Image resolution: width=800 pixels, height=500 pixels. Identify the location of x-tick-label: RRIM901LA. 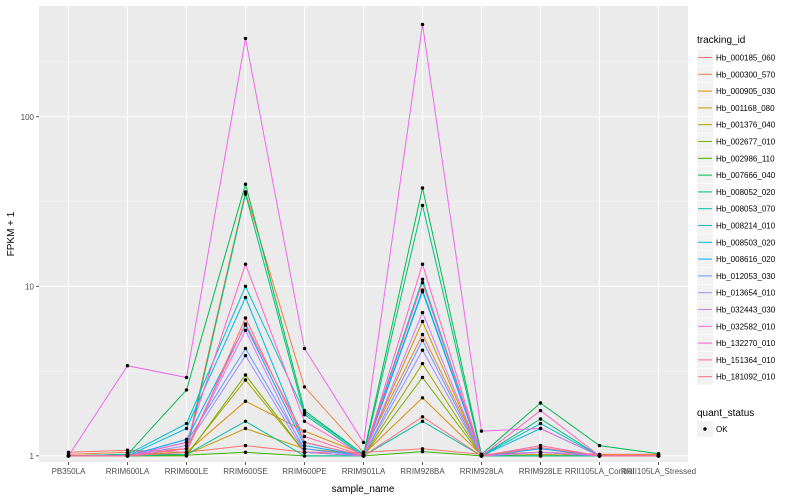
(364, 471).